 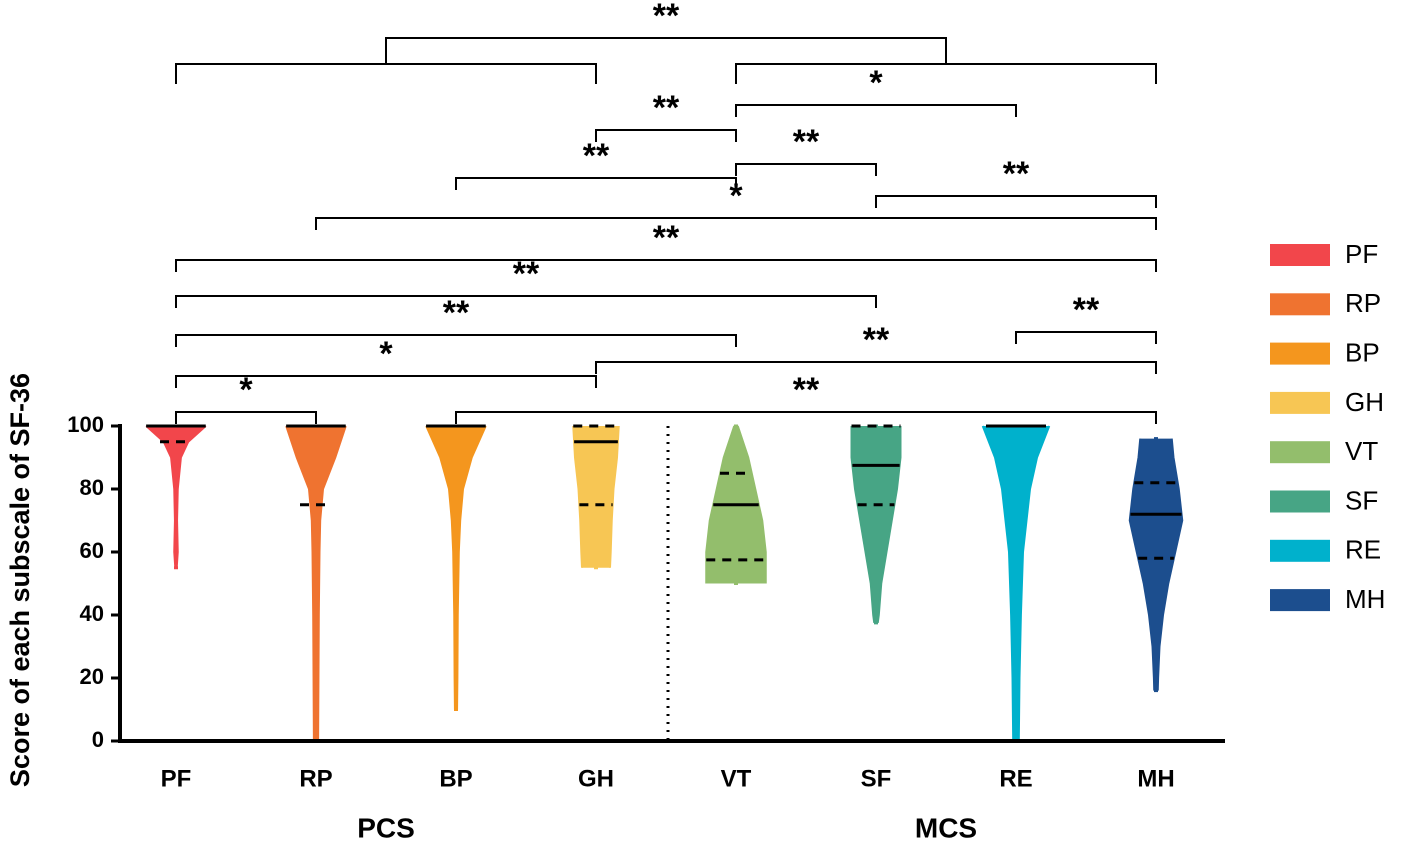 I want to click on y-tick-label: 60, so click(x=92, y=550).